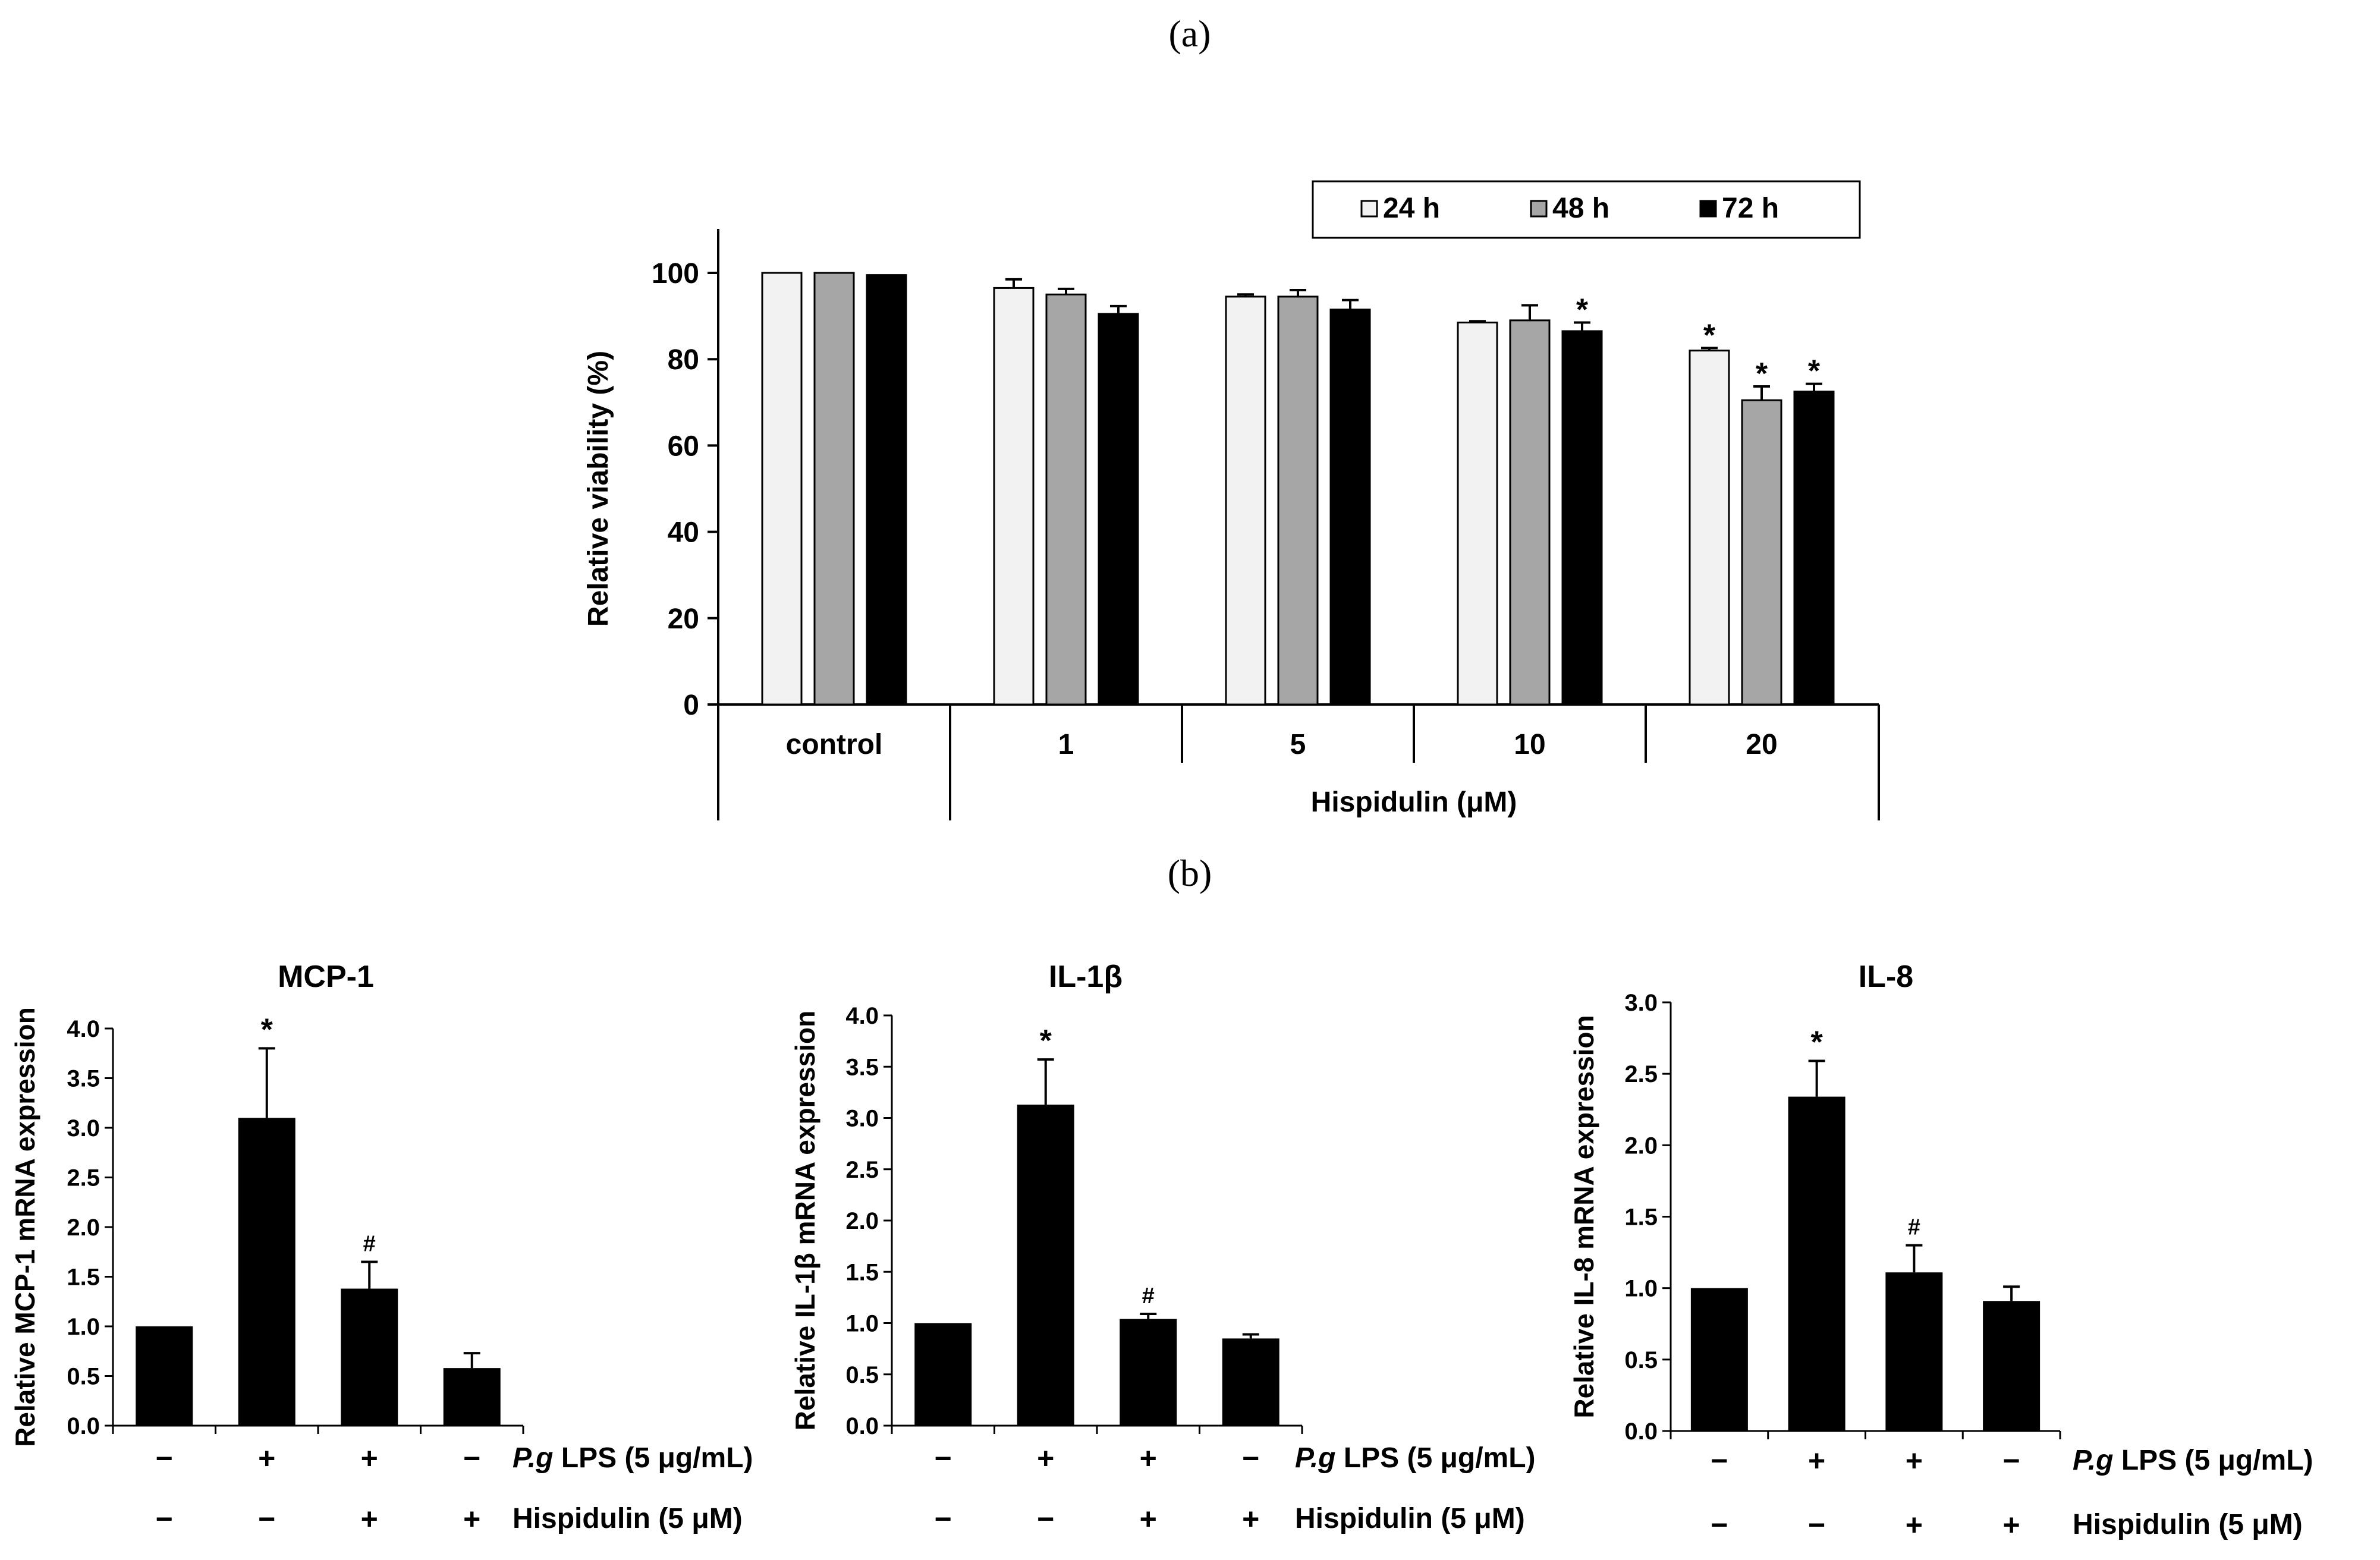 Image resolution: width=2380 pixels, height=1560 pixels. I want to click on treatment-row-label: Hispidulin (5 μM), so click(628, 1518).